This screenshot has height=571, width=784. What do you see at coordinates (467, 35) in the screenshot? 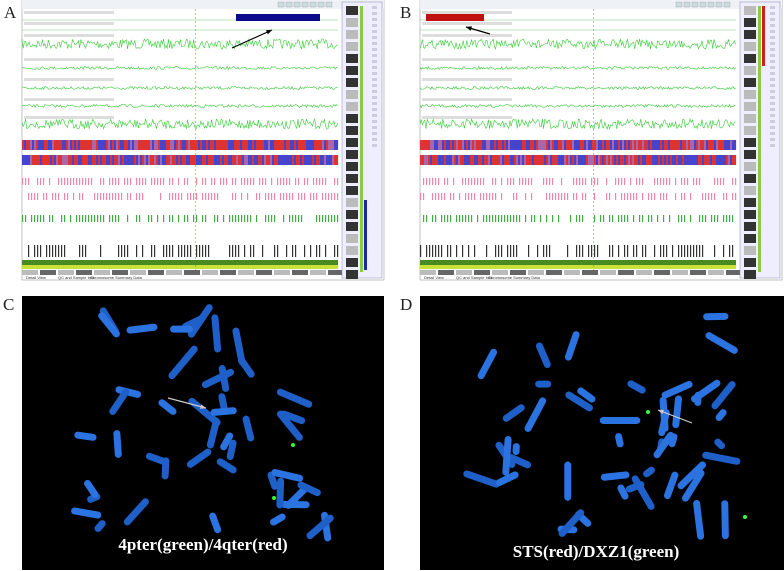
I see `track-header` at bounding box center [467, 35].